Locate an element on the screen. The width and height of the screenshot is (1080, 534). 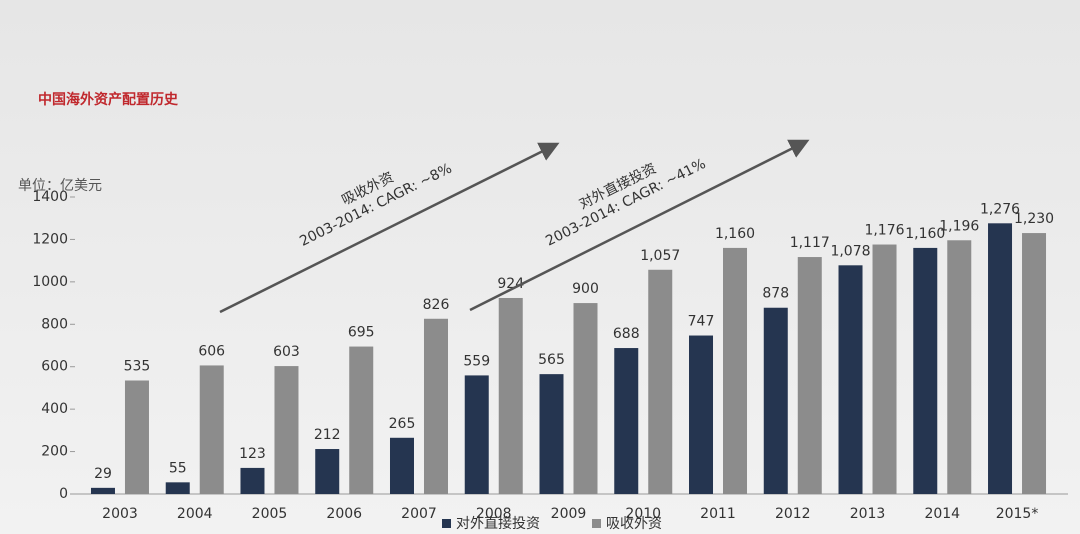
x-tick-label: 2008 is located at coordinates (494, 514).